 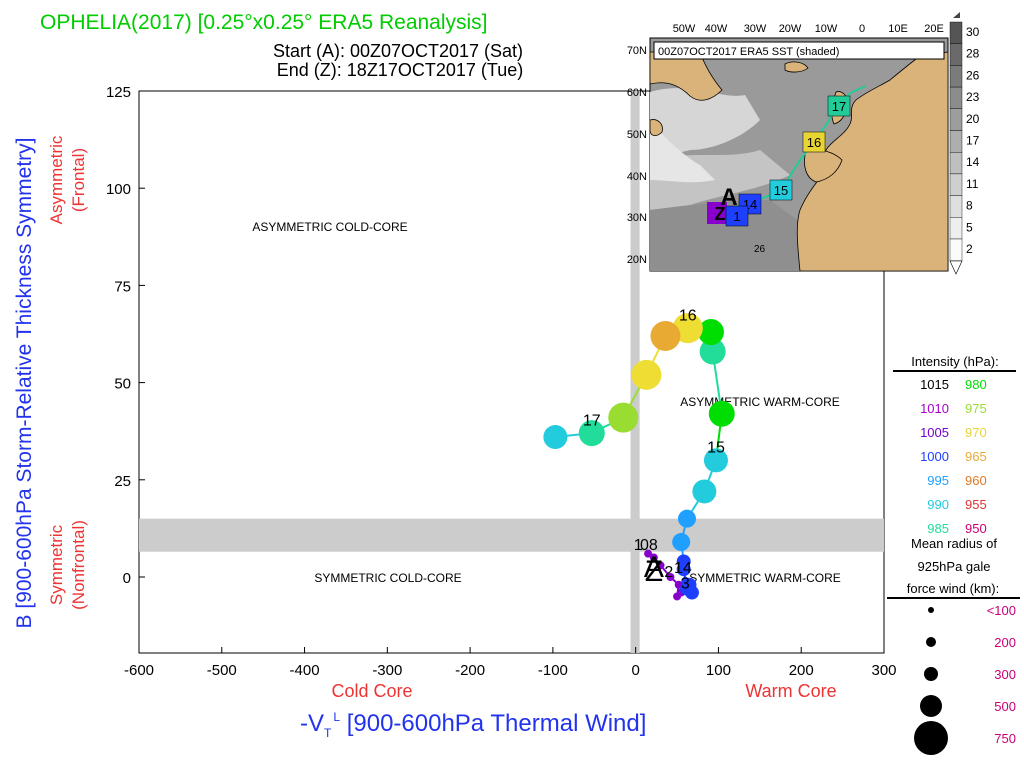 What do you see at coordinates (781, 190) in the screenshot?
I see `inset-track-box-label: 15` at bounding box center [781, 190].